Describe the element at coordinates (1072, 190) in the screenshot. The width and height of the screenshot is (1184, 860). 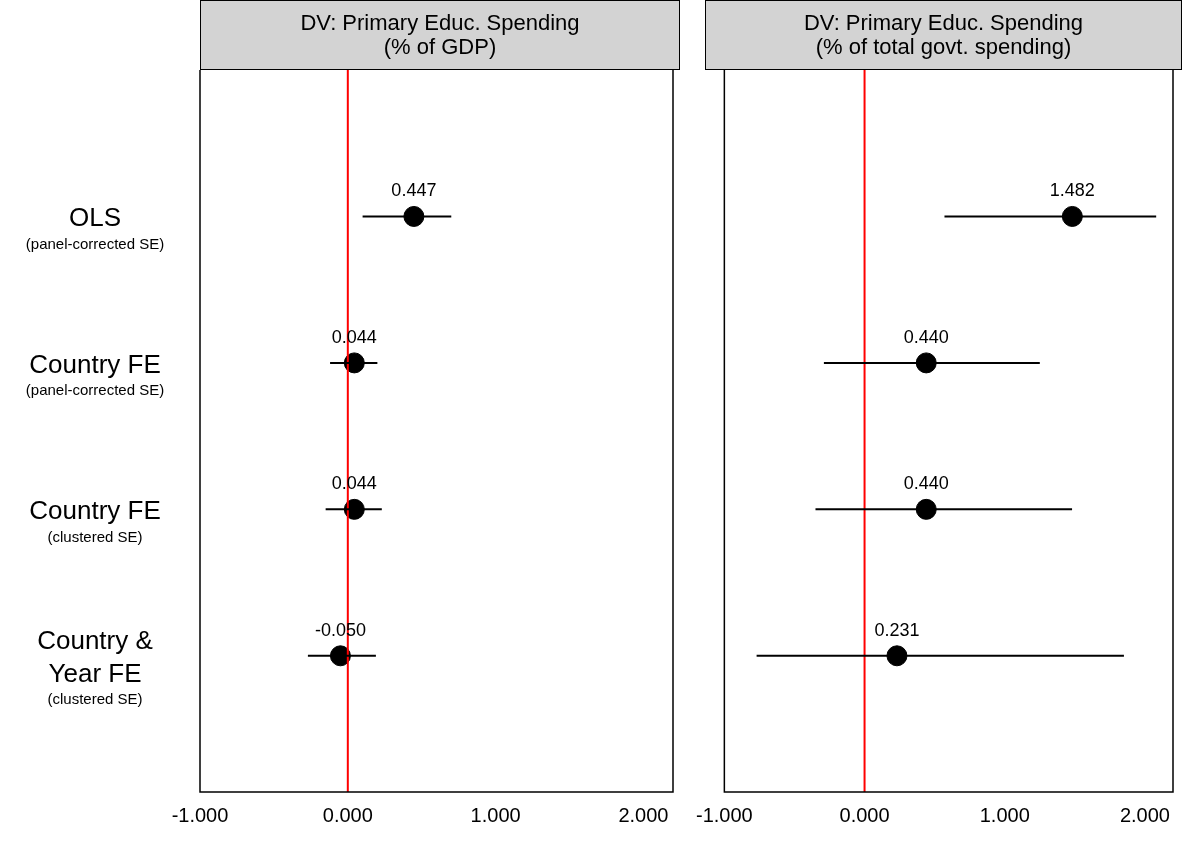
I see `data-label: 1.482` at that location.